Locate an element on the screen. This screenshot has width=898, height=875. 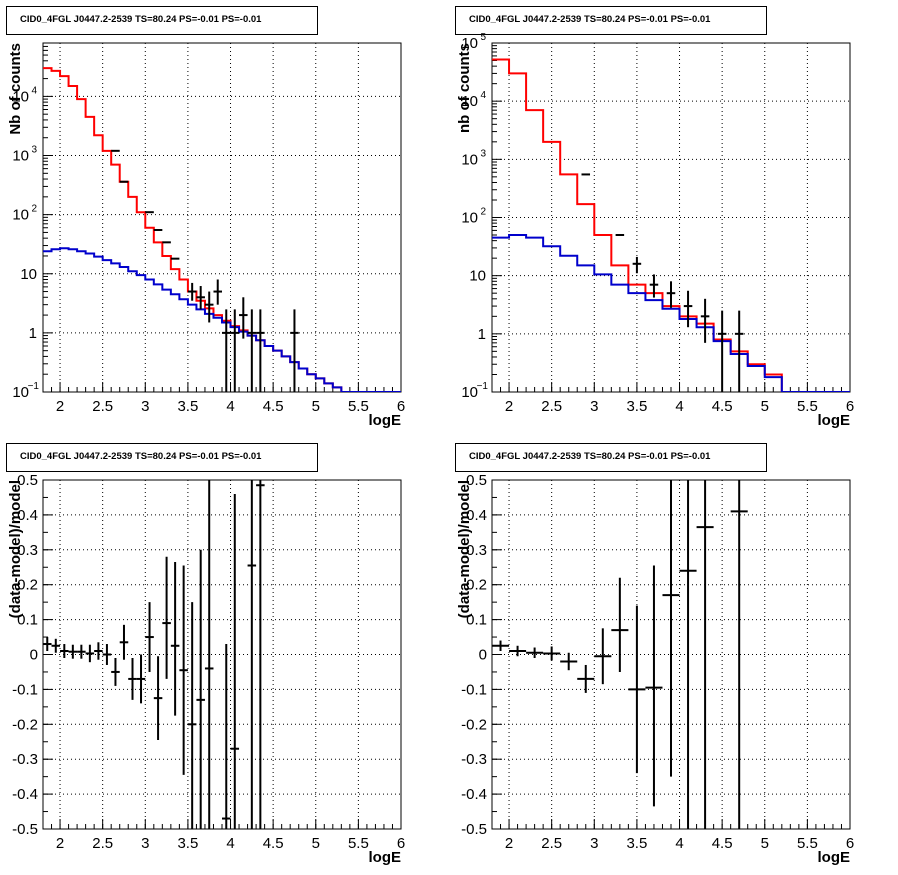
model-total-step-line is located at coordinates (222, 229).